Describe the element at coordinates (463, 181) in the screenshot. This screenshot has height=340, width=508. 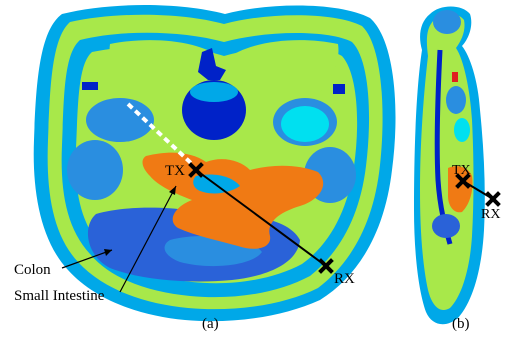
I see `tx-marker-b-icon` at that location.